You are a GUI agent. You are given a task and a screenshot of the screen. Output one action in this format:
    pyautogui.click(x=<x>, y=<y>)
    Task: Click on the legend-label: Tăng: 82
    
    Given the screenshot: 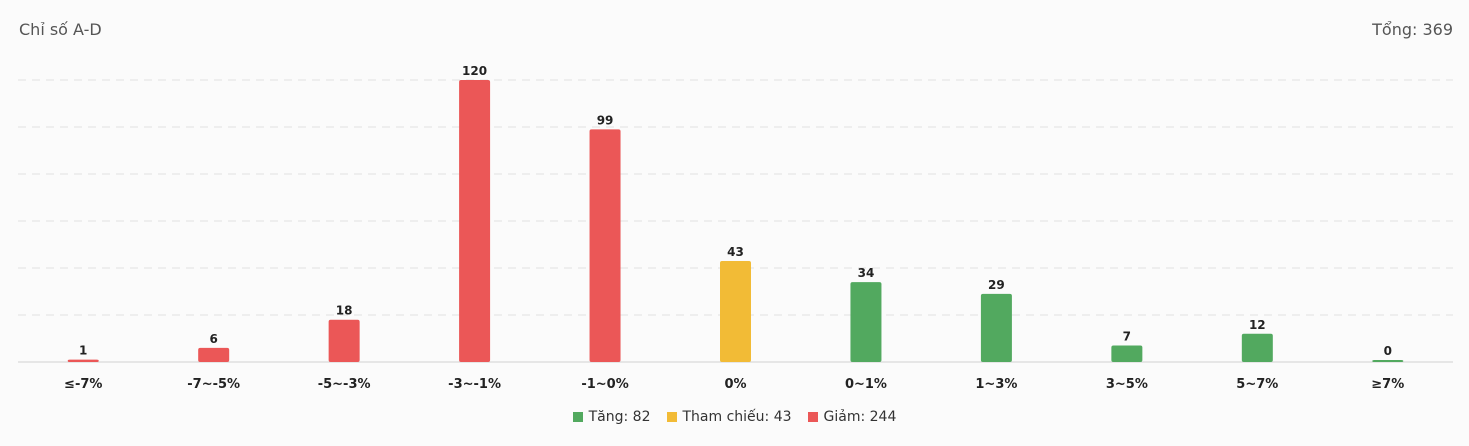 What is the action you would take?
    pyautogui.click(x=619, y=417)
    